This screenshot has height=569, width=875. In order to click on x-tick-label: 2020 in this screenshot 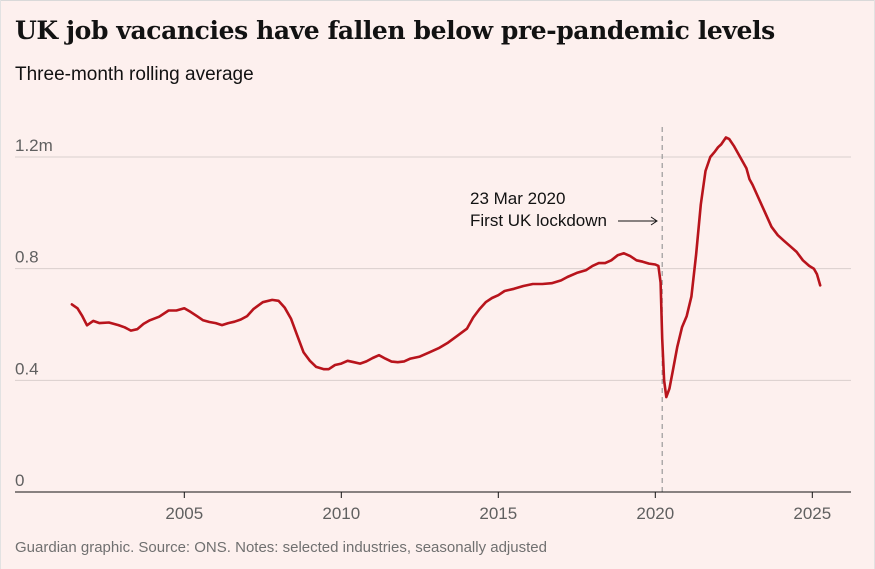, I will do `click(655, 513)`.